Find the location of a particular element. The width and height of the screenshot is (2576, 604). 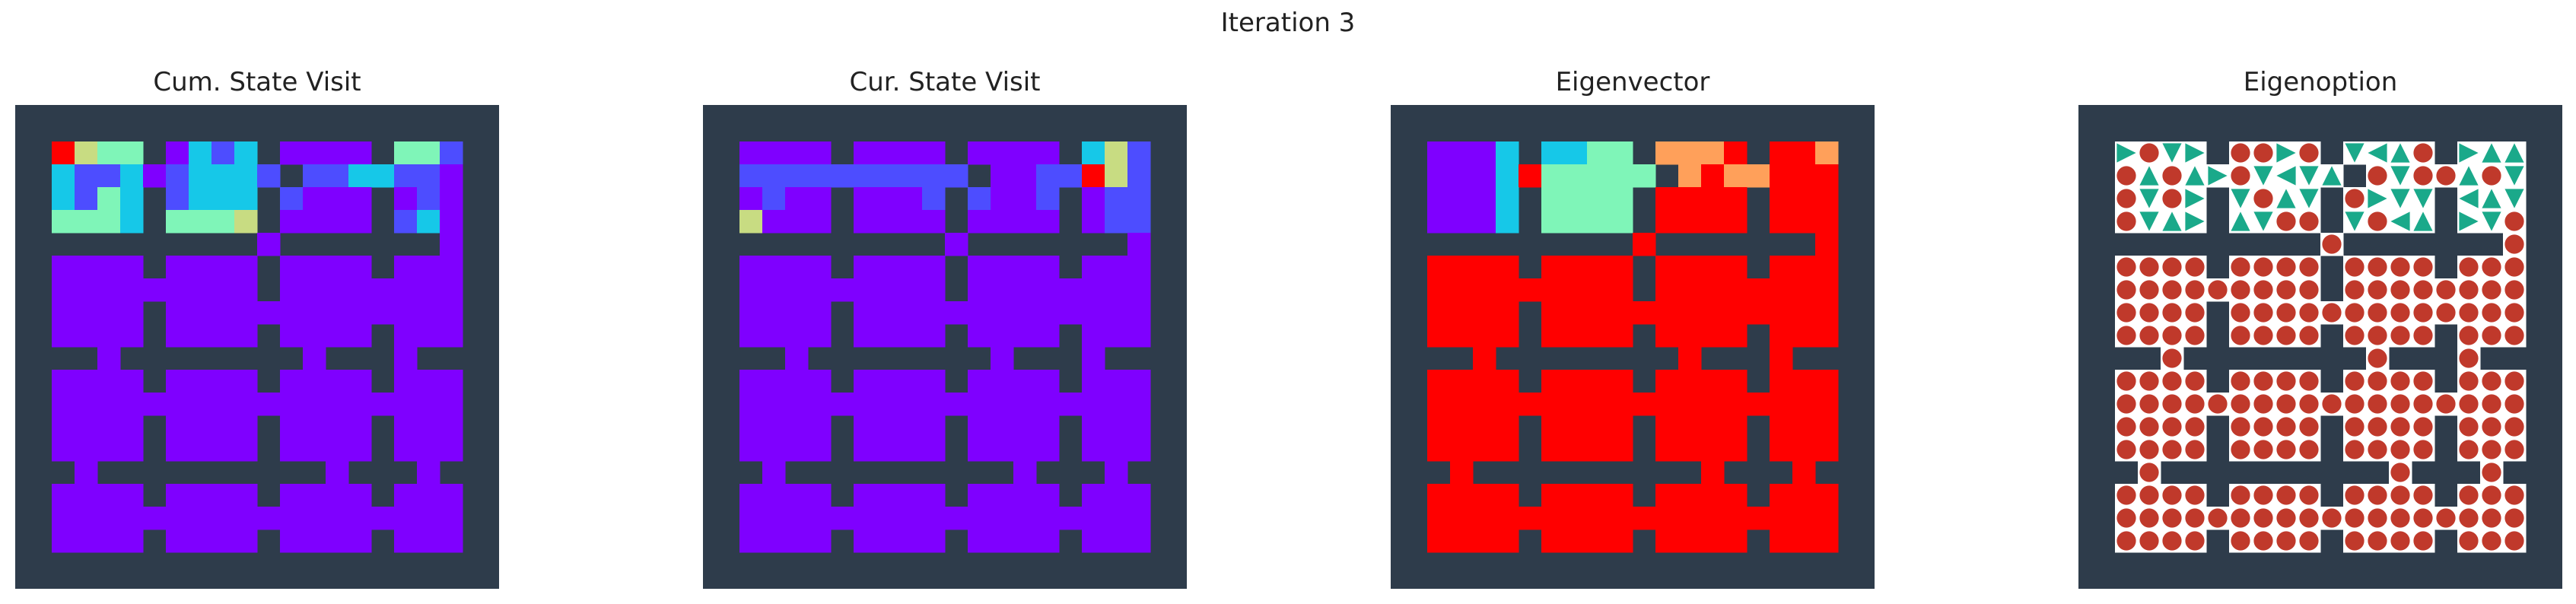

panel-title-eigenvector: Eigenvector is located at coordinates (1632, 82).